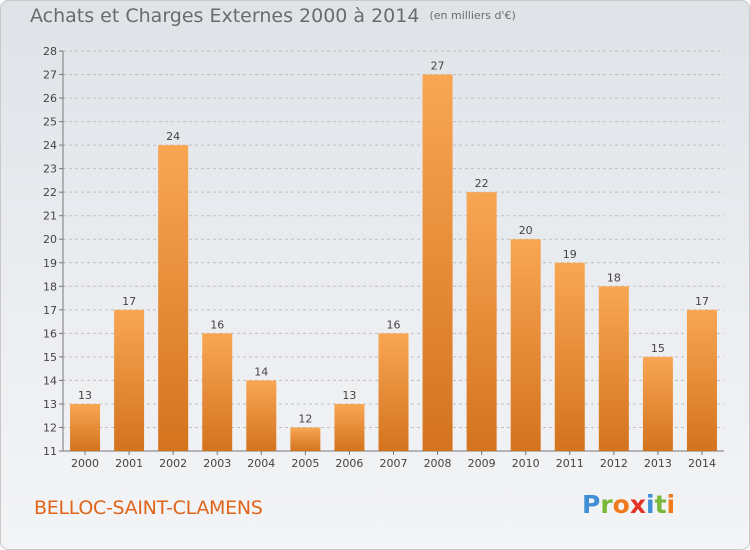  What do you see at coordinates (606, 504) in the screenshot?
I see `logo-letter: r` at bounding box center [606, 504].